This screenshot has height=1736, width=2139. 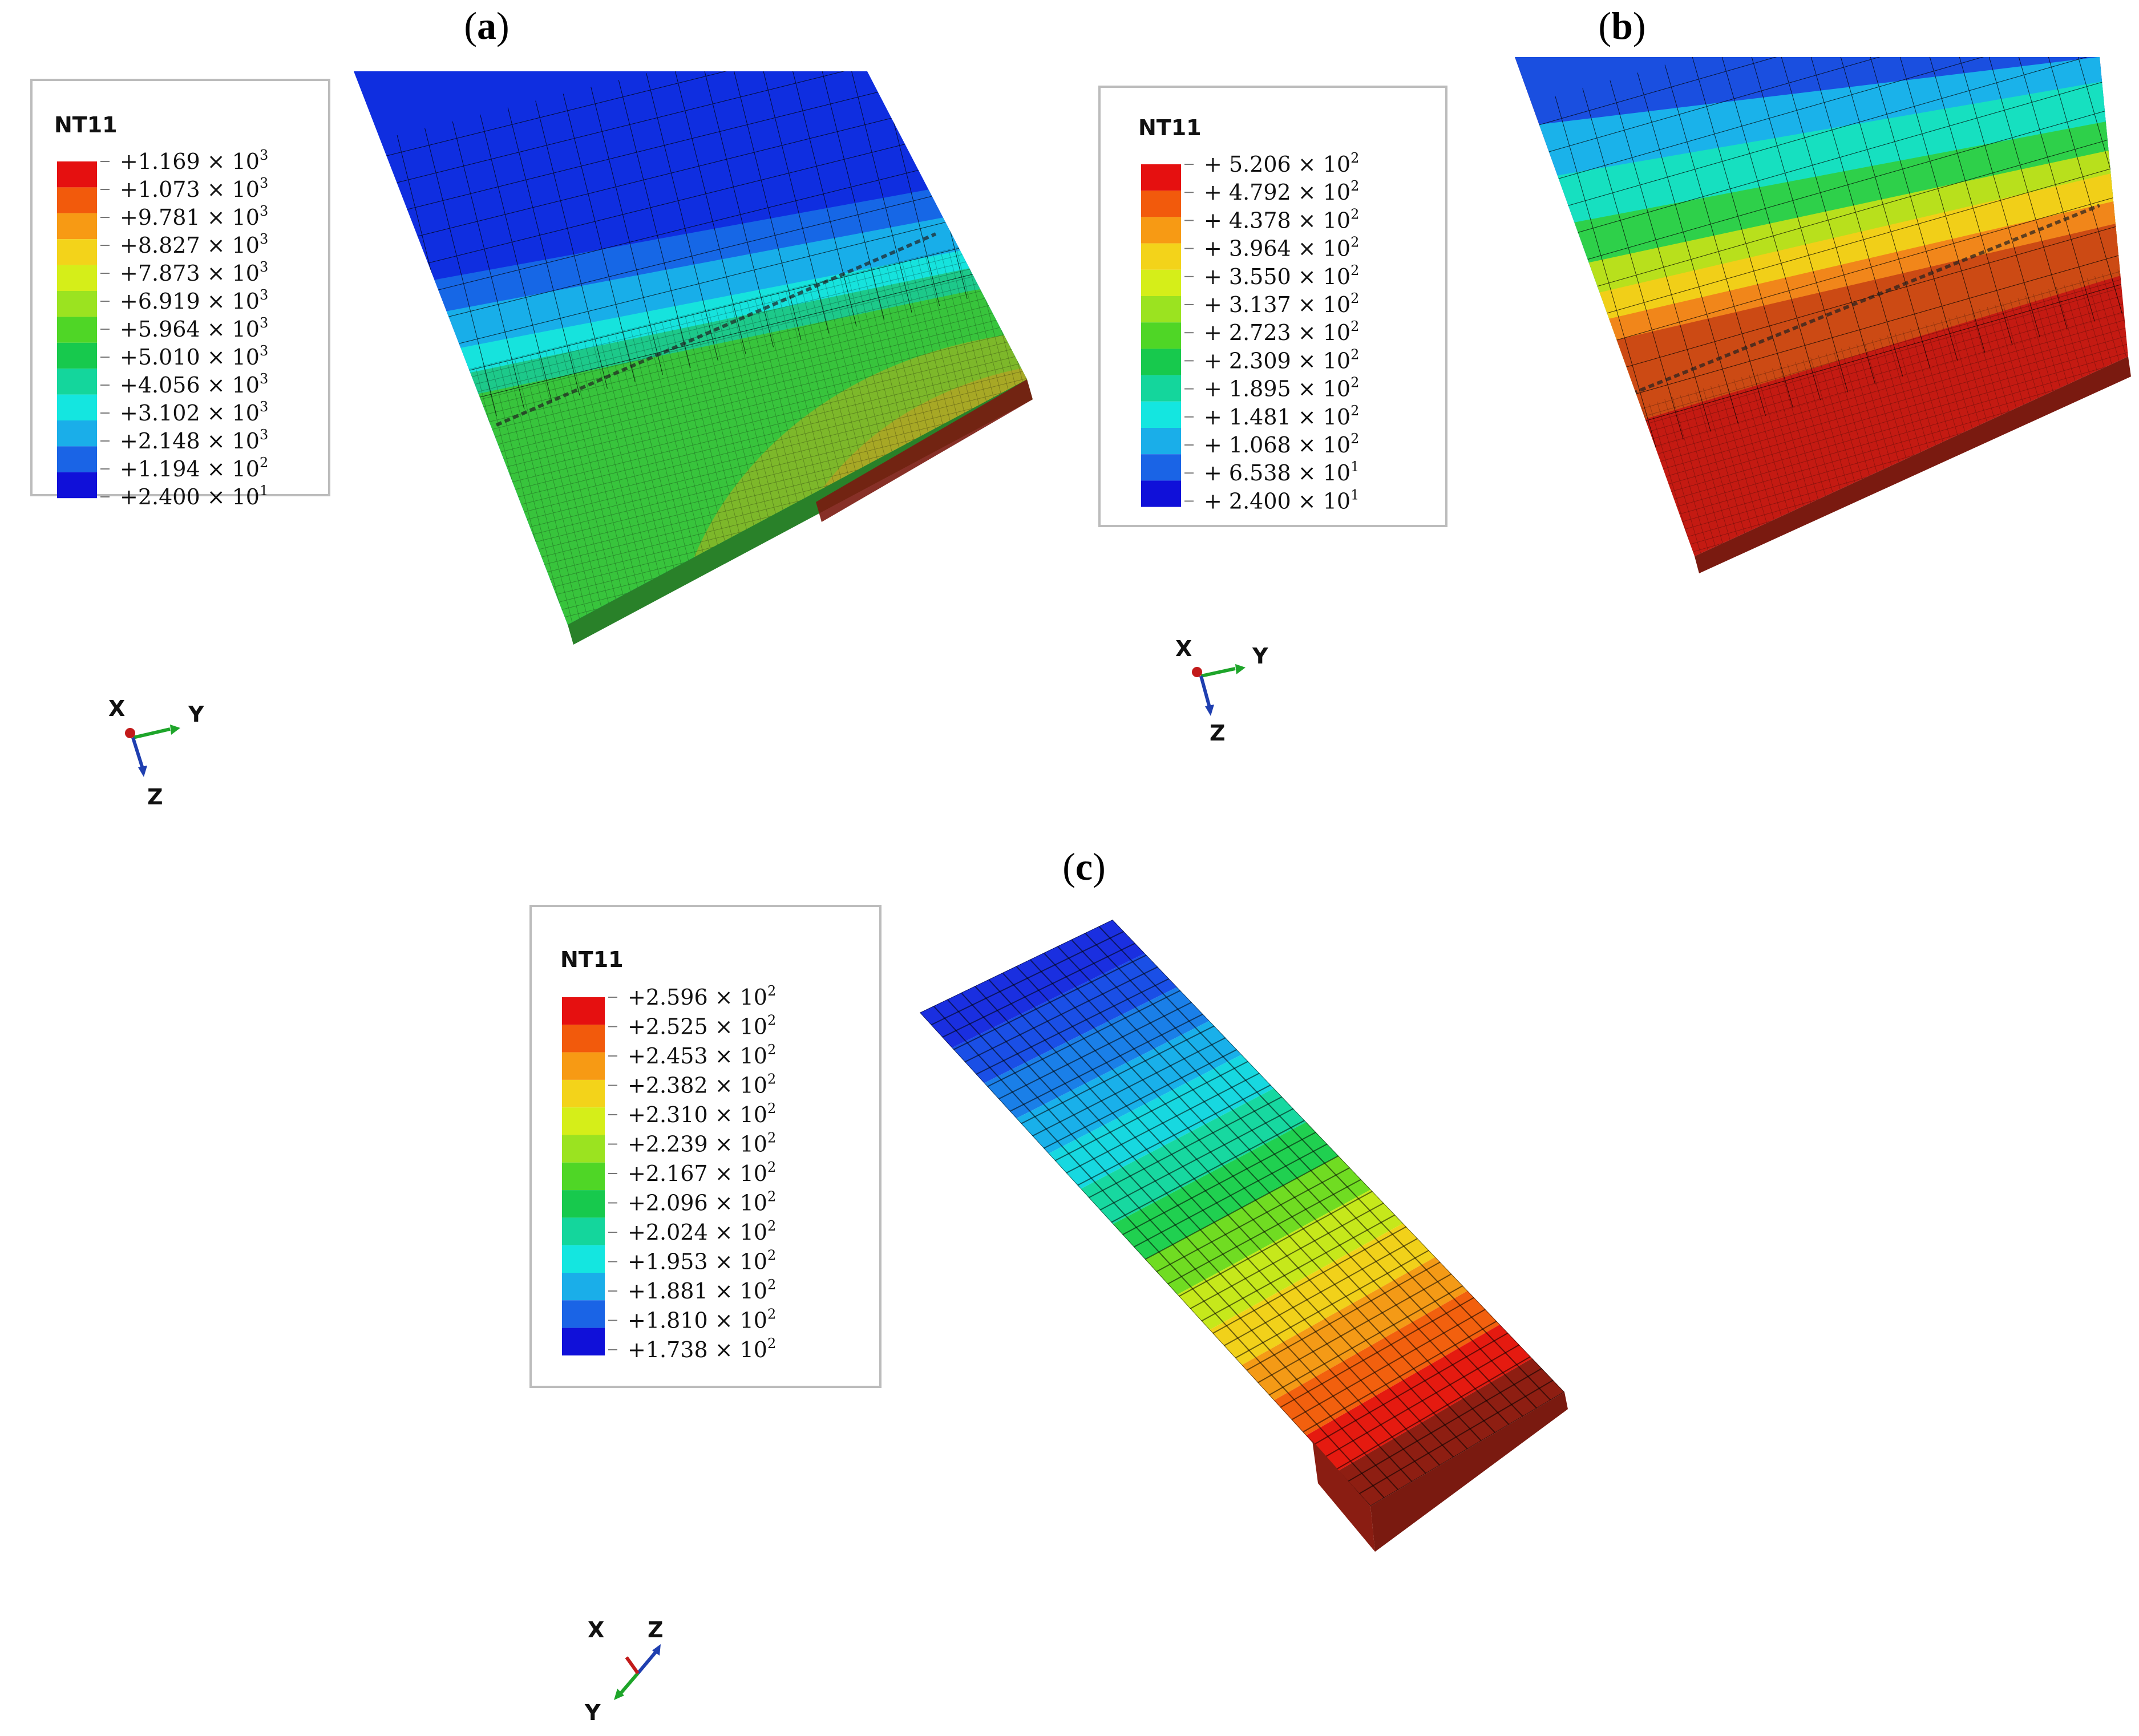 I want to click on legend-exponent: 1, so click(x=264, y=491).